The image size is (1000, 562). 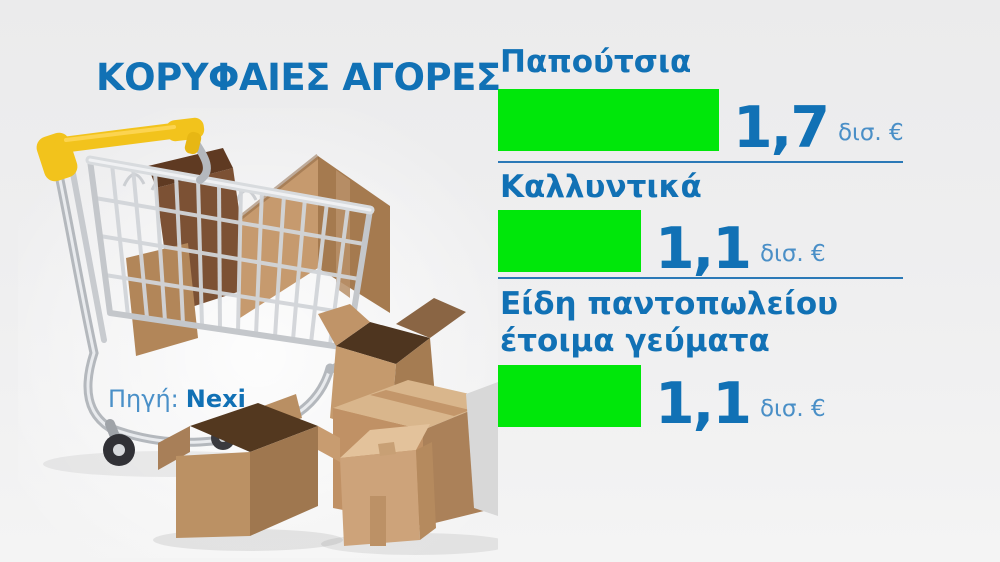 I want to click on floor-box-open-center, so click(x=249, y=466).